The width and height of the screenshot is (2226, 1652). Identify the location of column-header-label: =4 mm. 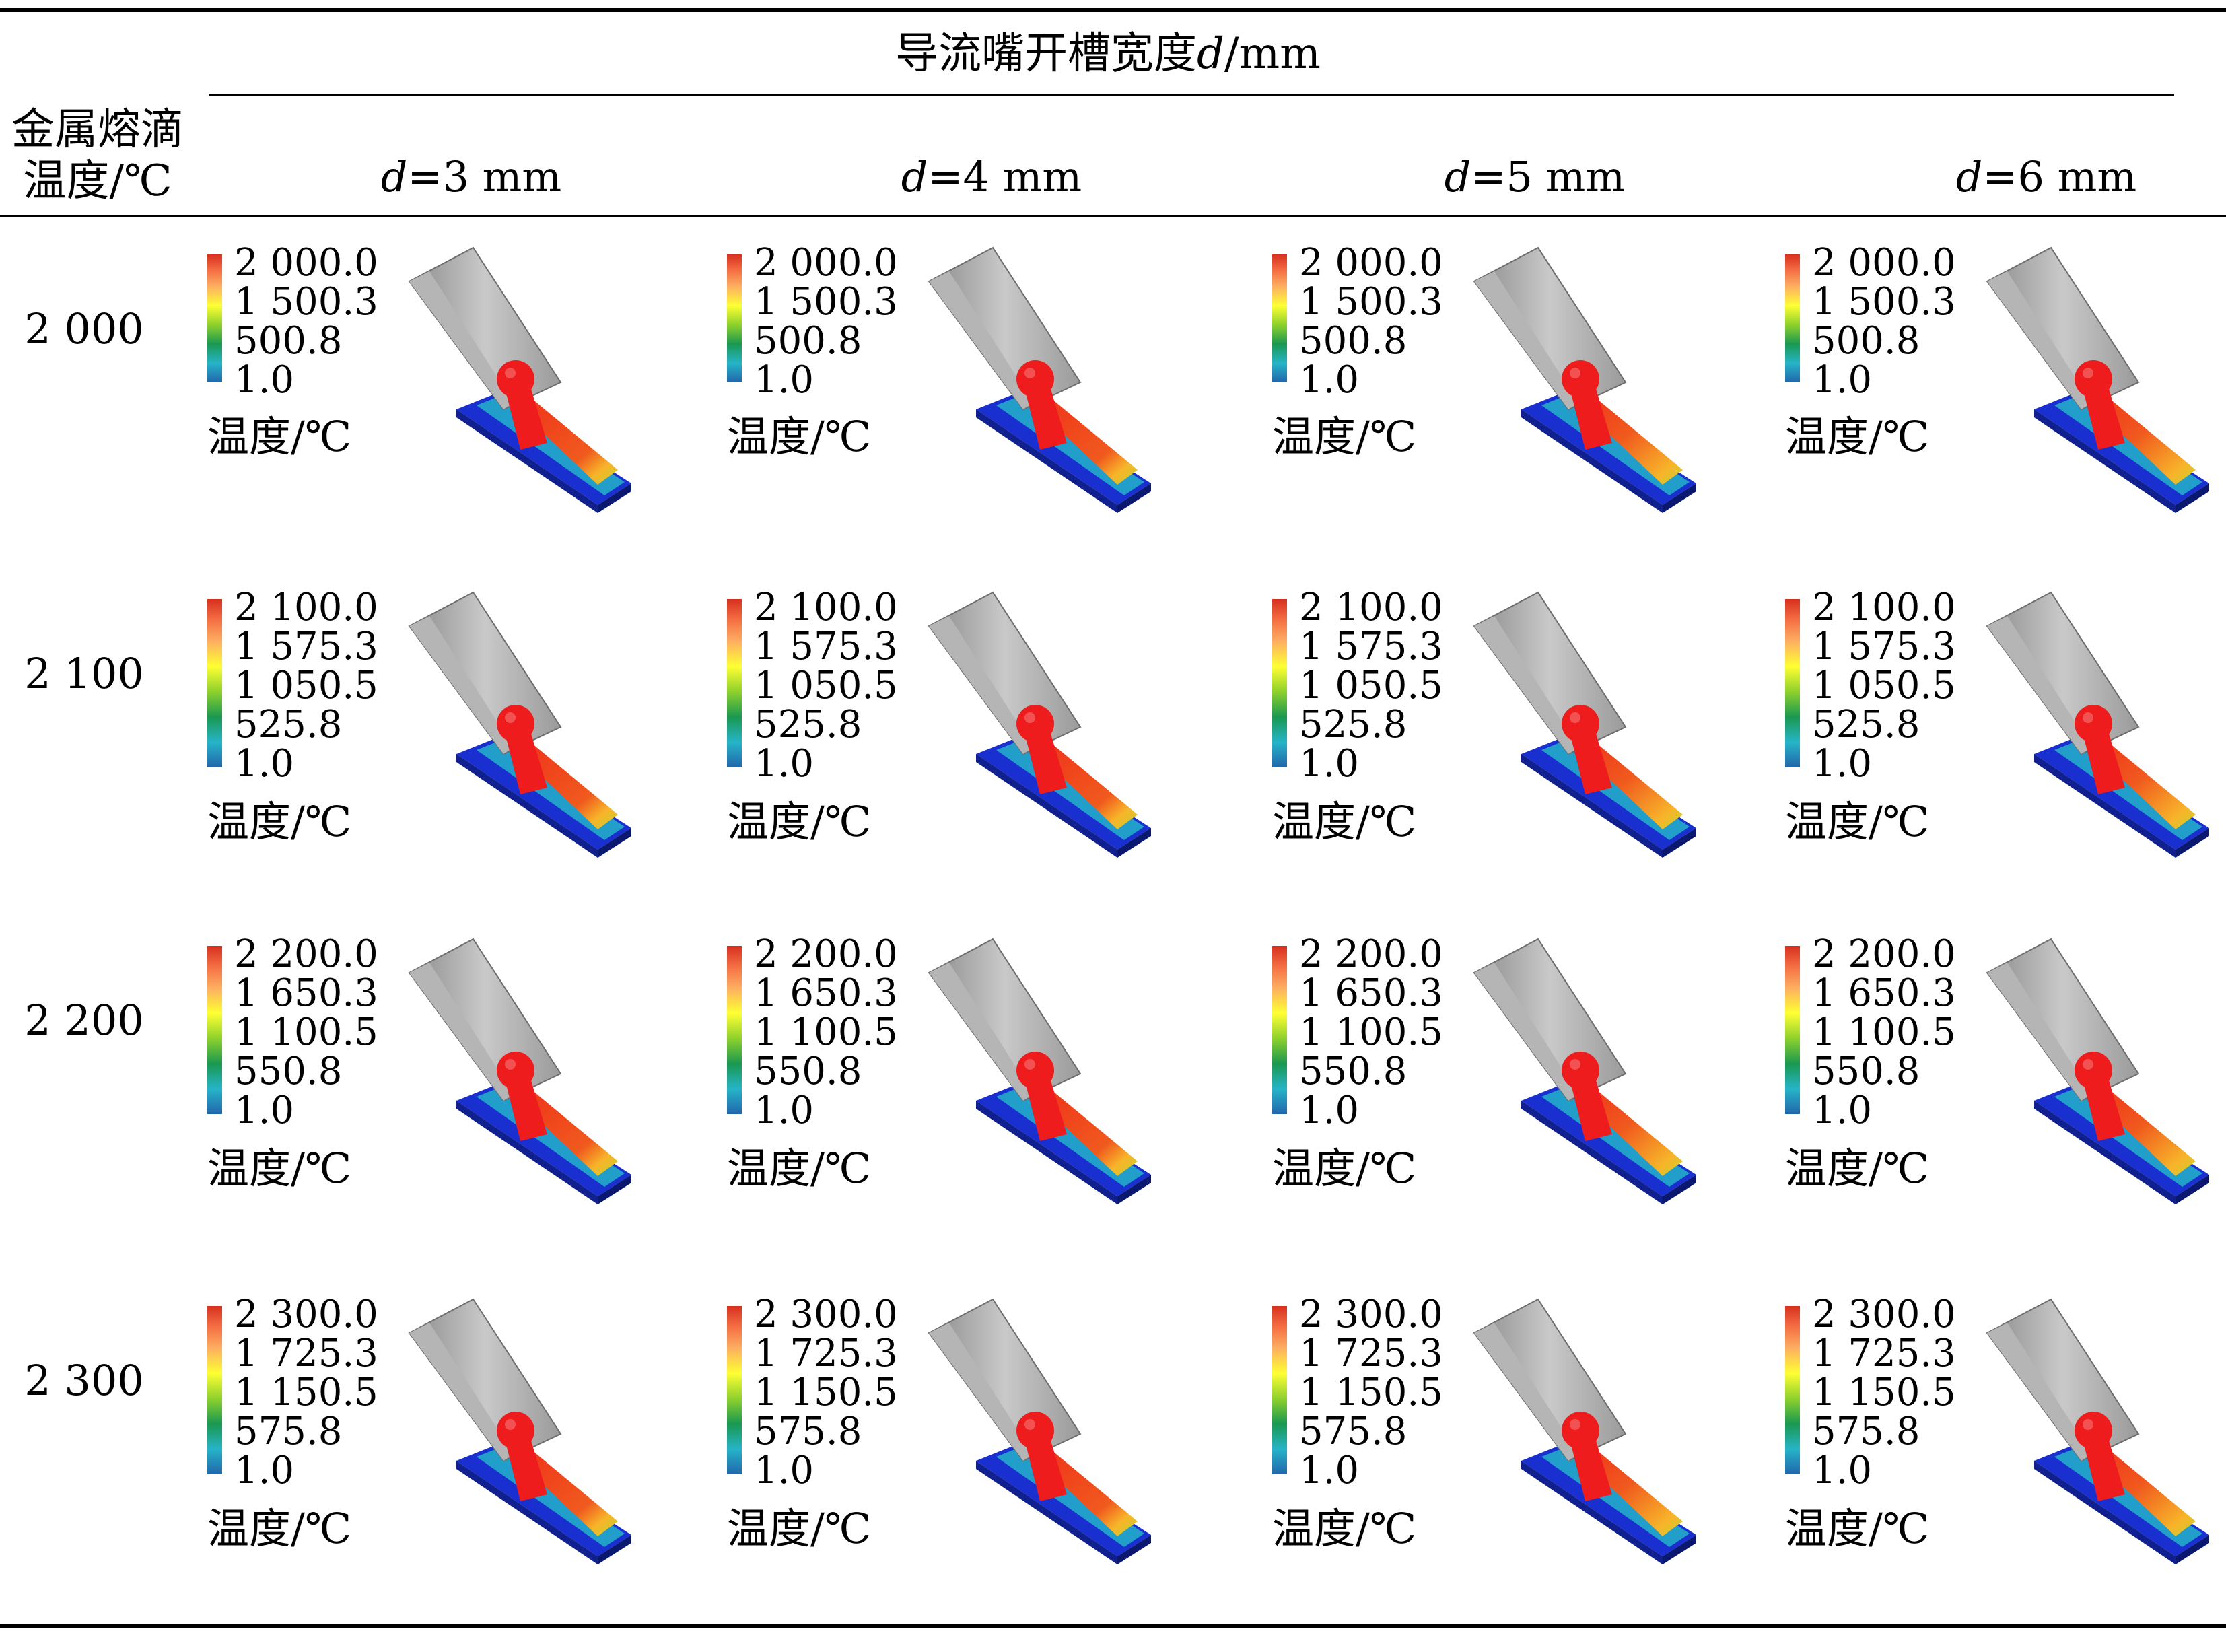
(1005, 177).